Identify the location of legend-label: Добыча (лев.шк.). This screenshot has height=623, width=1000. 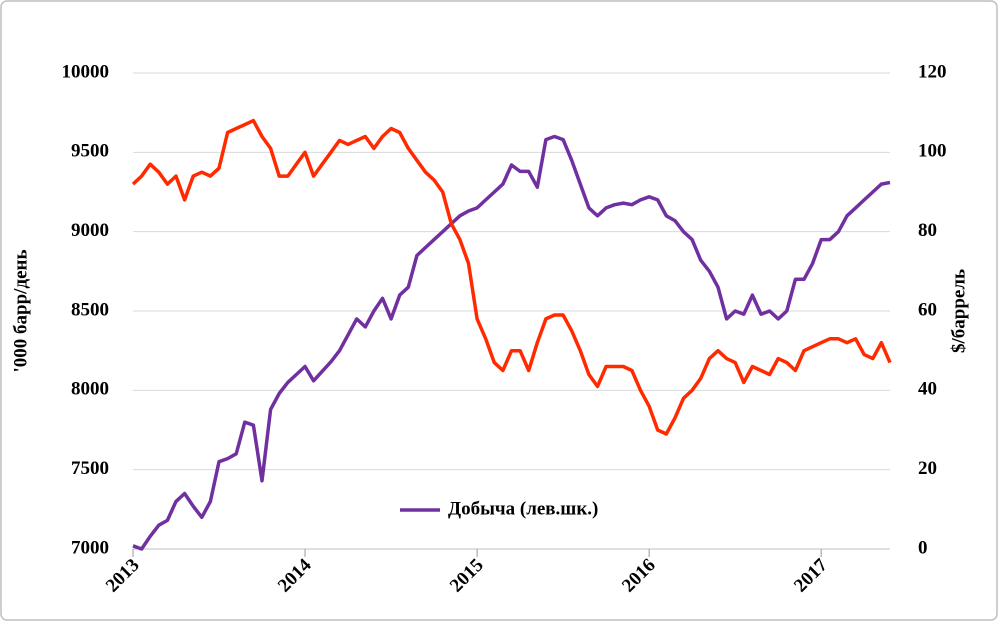
(523, 508).